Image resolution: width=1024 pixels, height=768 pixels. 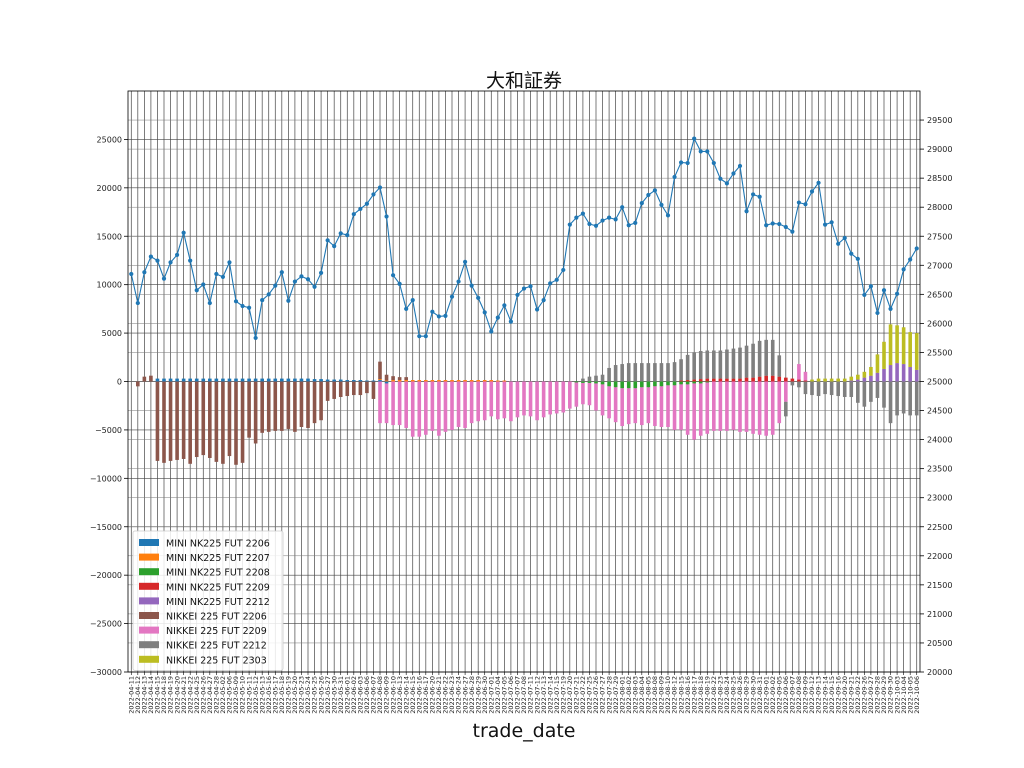 I want to click on legend-label: MINI NK225 FUT 2207, so click(x=218, y=558).